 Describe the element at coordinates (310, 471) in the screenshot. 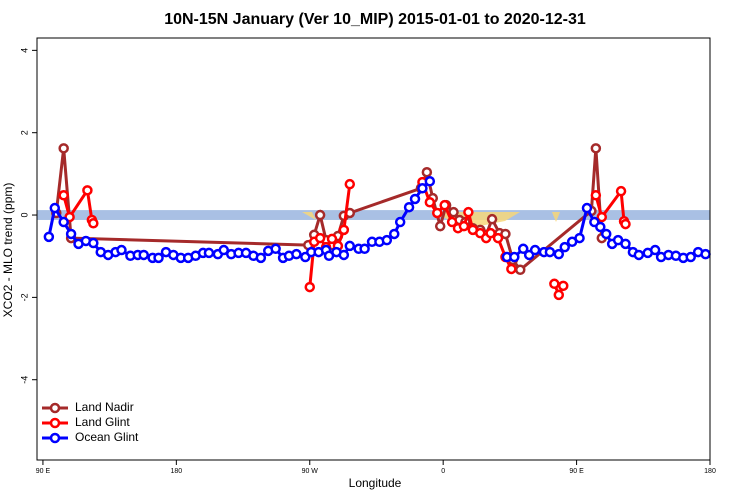

I see `x-tick-label: 90 W` at that location.